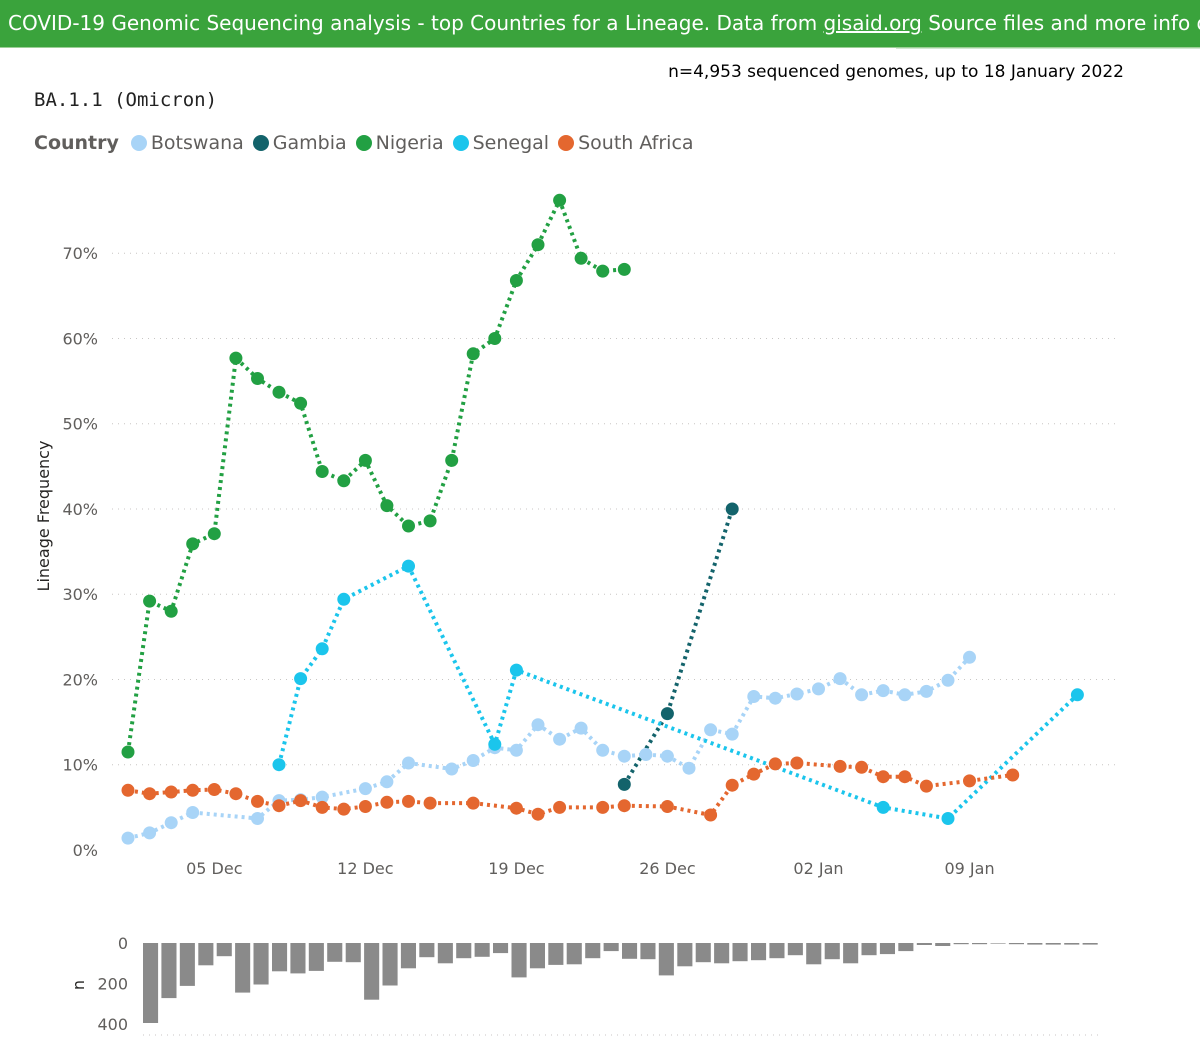 The image size is (1200, 1055). Describe the element at coordinates (585, 985) in the screenshot. I see `count-bars: 0 200 400 n` at that location.